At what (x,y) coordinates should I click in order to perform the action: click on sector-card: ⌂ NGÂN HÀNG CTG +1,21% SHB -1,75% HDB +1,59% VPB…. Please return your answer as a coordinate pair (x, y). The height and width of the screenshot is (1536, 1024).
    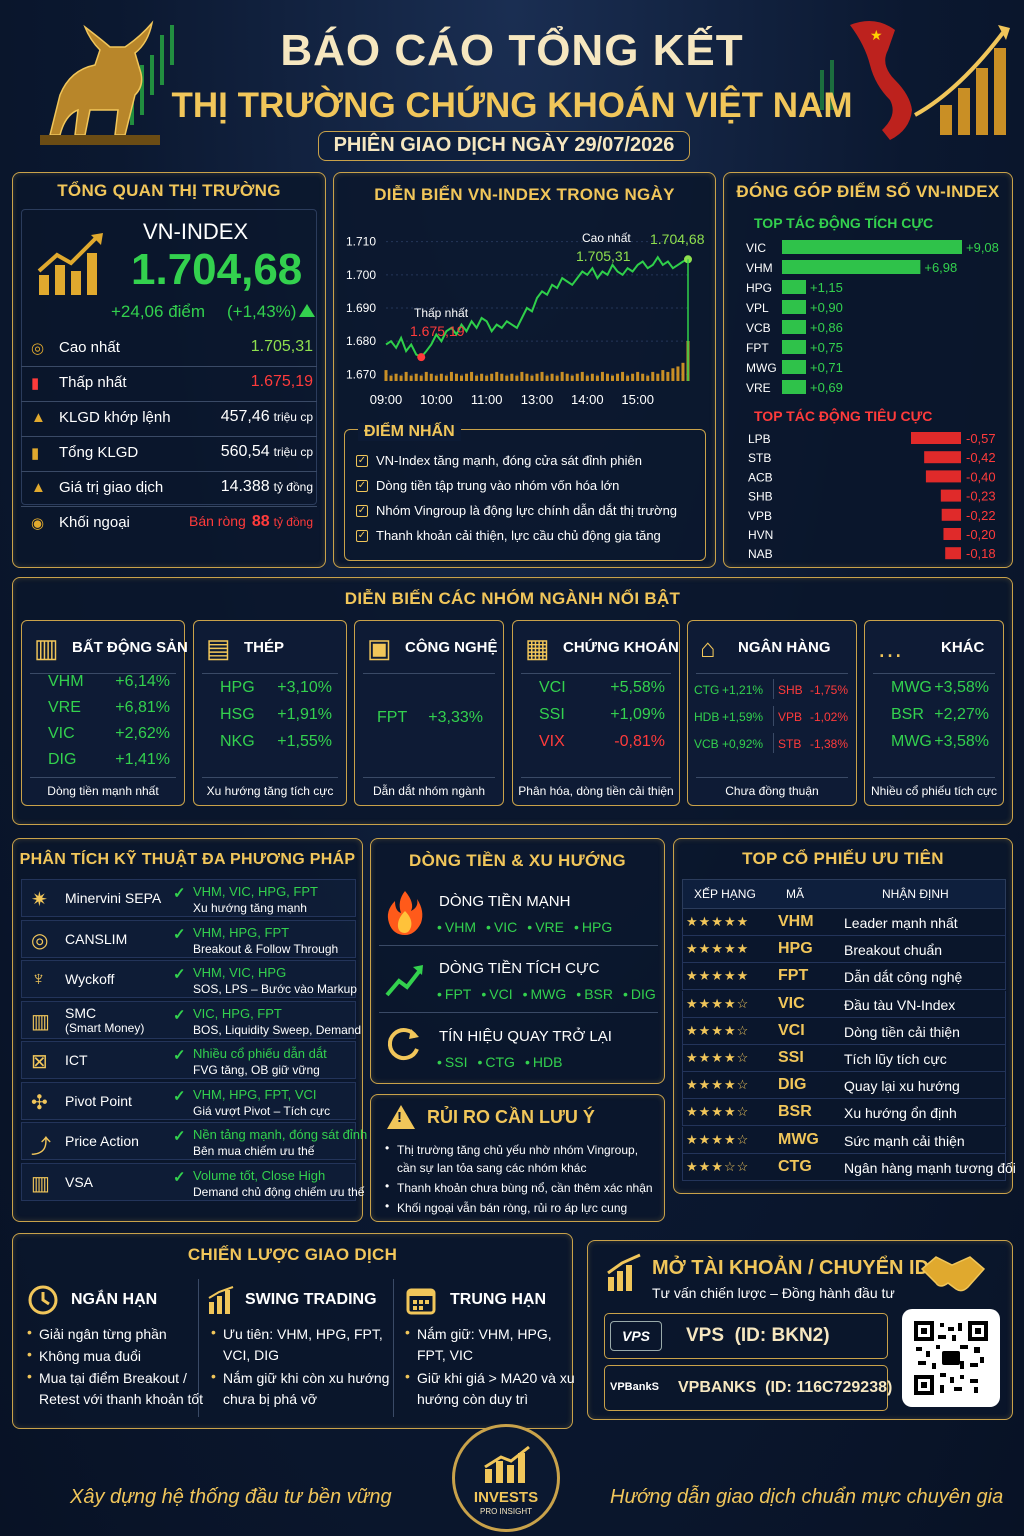
    Looking at the image, I should click on (772, 713).